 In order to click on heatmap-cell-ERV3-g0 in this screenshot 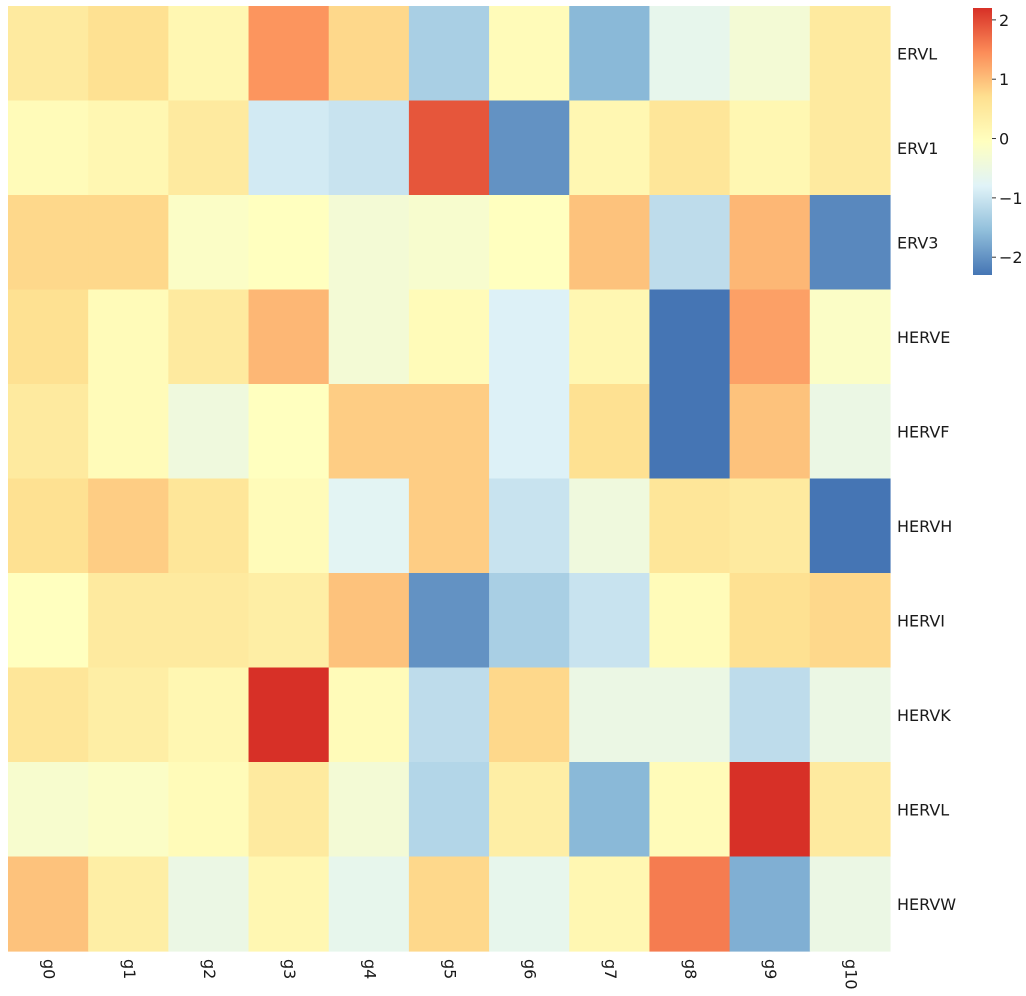, I will do `click(48, 243)`.